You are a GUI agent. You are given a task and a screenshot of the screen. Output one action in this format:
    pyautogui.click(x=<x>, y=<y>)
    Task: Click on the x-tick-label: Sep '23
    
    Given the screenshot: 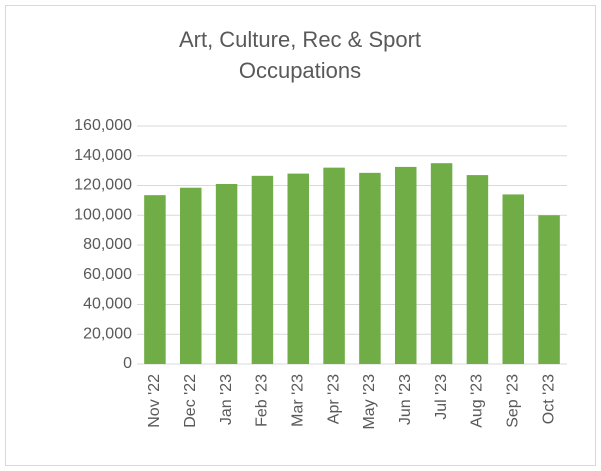 What is the action you would take?
    pyautogui.click(x=512, y=401)
    